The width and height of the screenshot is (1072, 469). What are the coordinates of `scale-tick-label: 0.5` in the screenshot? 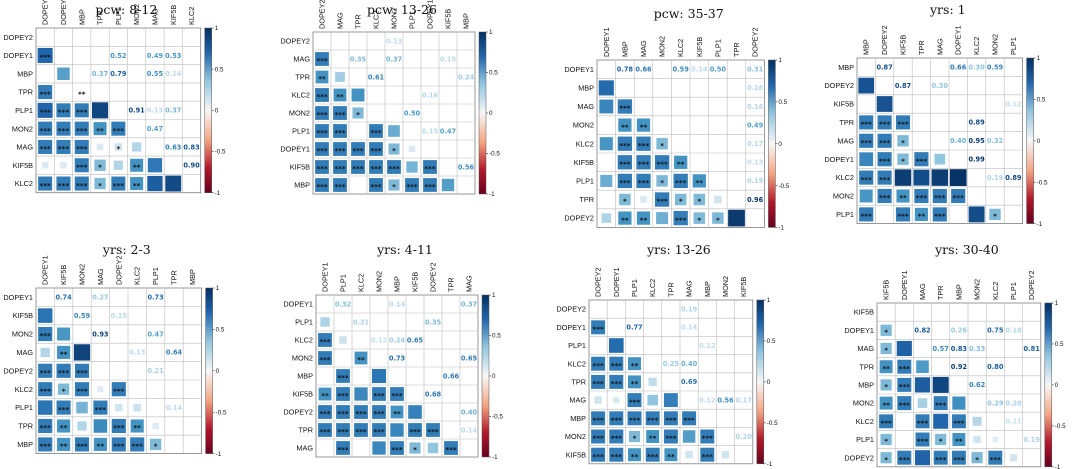 It's located at (493, 73).